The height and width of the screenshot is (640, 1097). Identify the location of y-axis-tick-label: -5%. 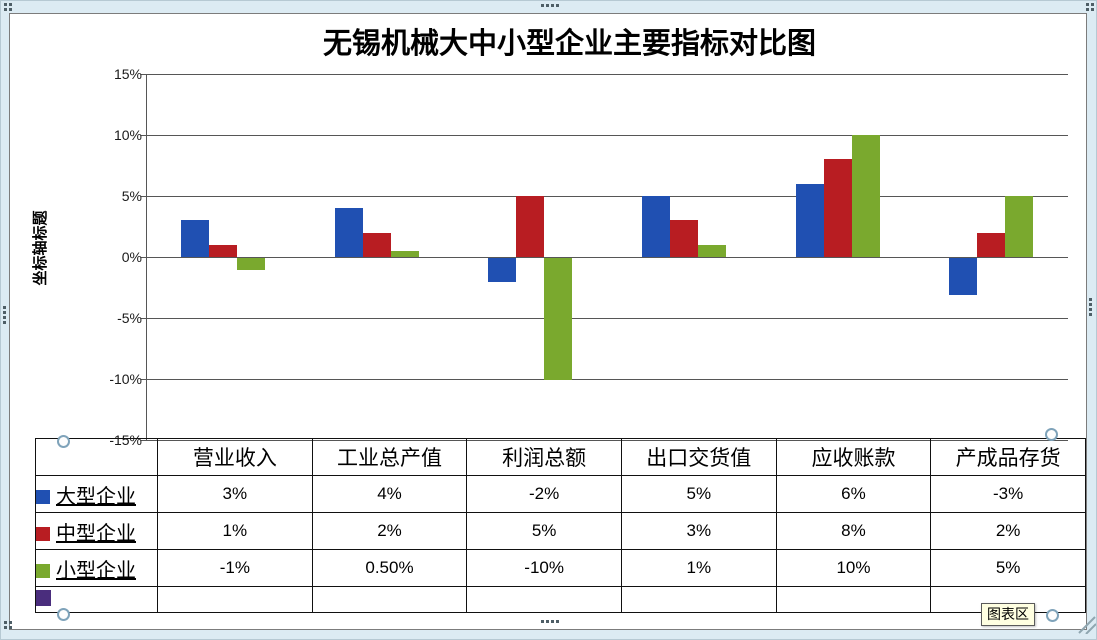
(129, 318).